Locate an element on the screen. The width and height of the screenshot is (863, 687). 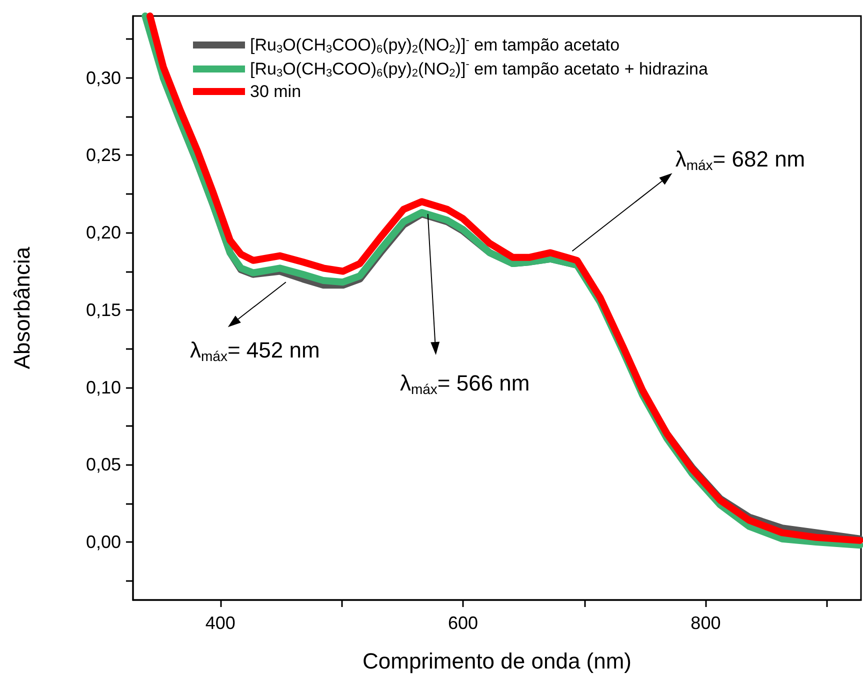
y-tick-label: 0,00 is located at coordinates (103, 542).